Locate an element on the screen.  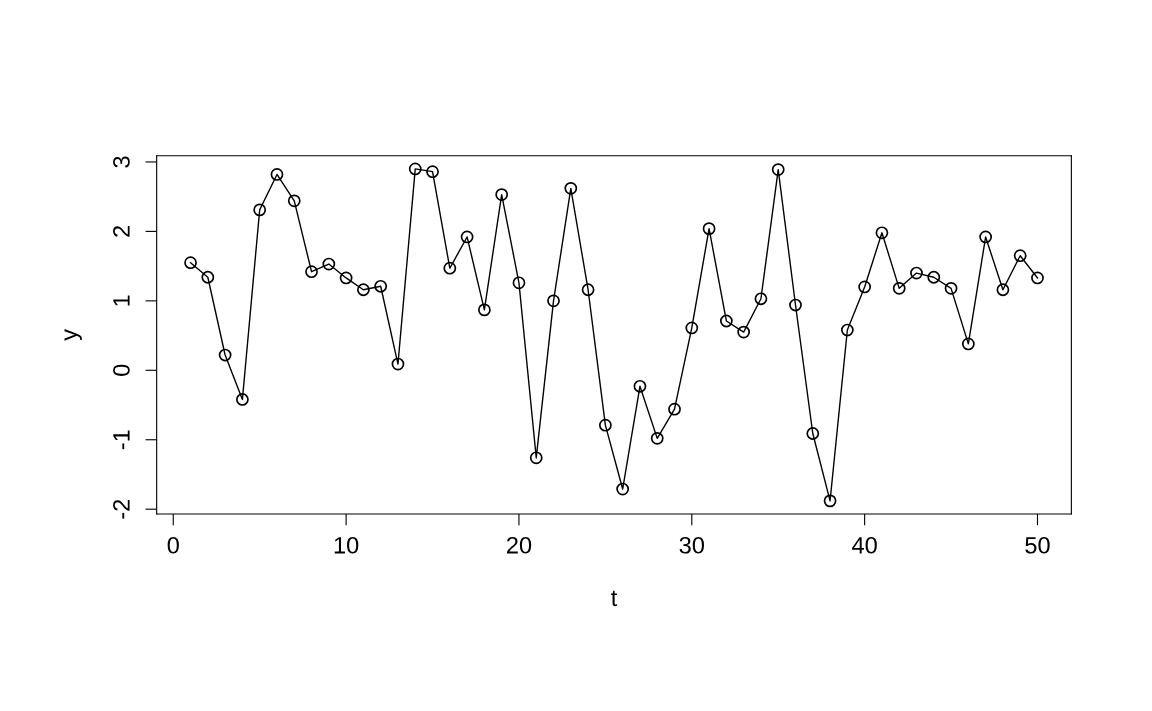
x-tick-label: 40 is located at coordinates (864, 545).